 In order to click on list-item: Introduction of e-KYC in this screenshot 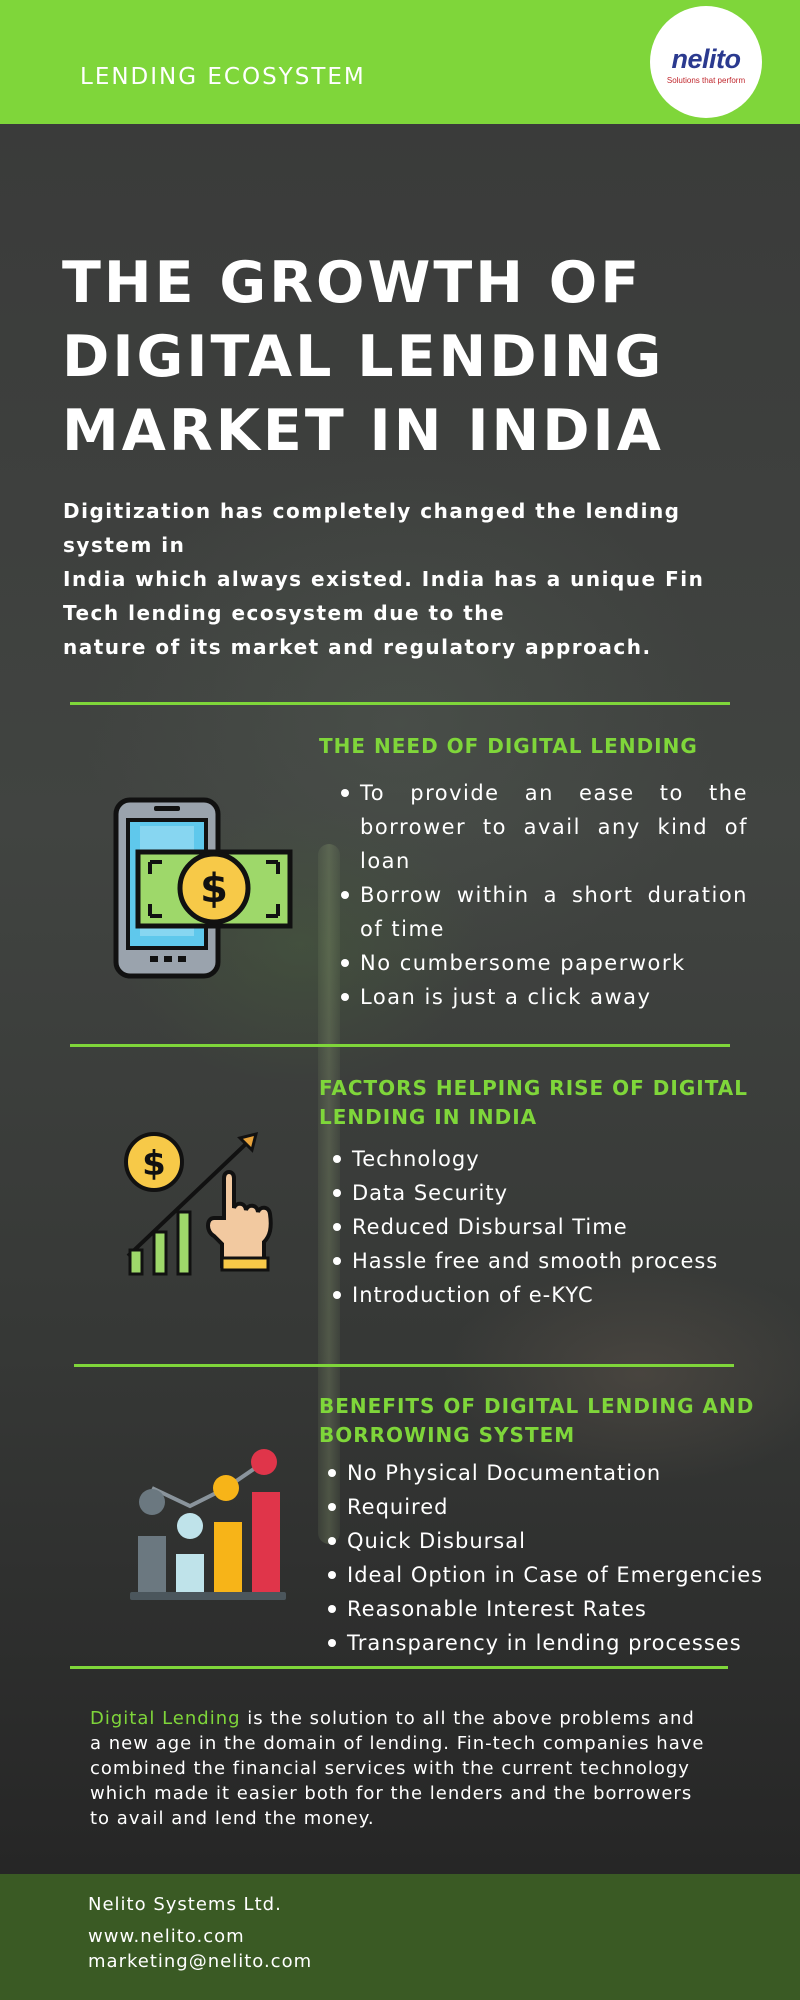, I will do `click(550, 1295)`.